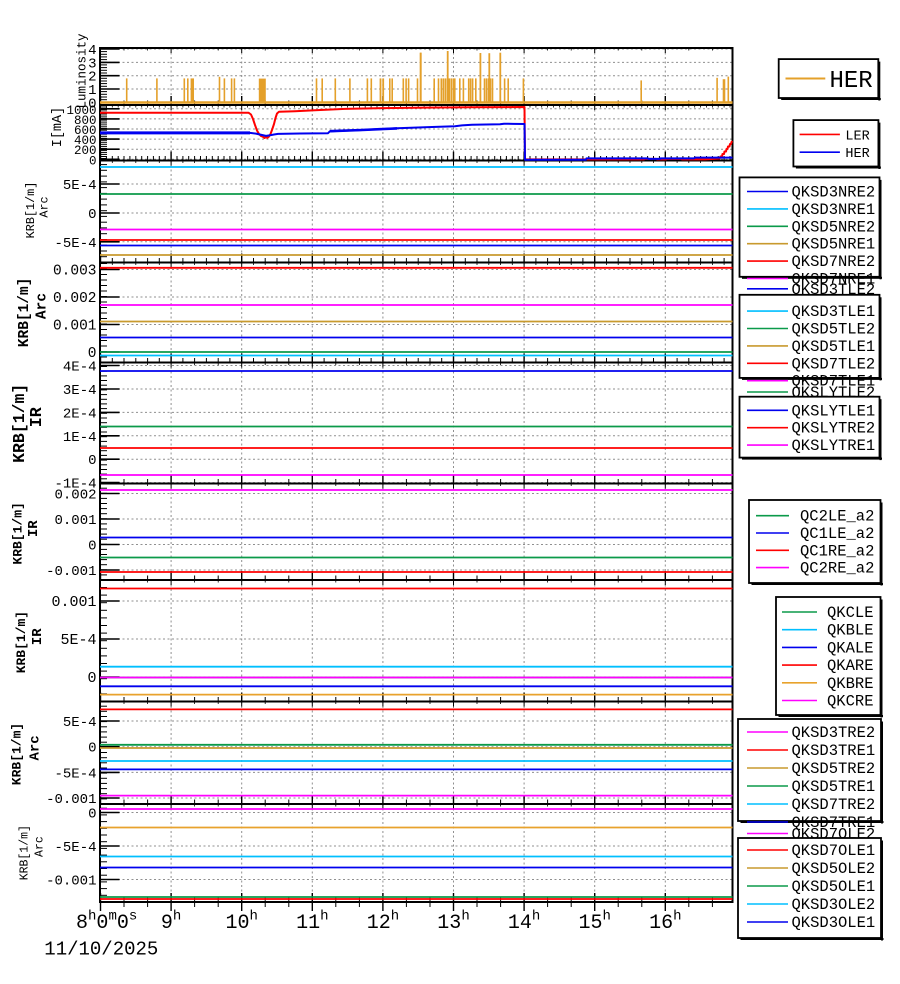  Describe the element at coordinates (834, 923) in the screenshot. I see `svg-text: QKSD3OLE1` at that location.